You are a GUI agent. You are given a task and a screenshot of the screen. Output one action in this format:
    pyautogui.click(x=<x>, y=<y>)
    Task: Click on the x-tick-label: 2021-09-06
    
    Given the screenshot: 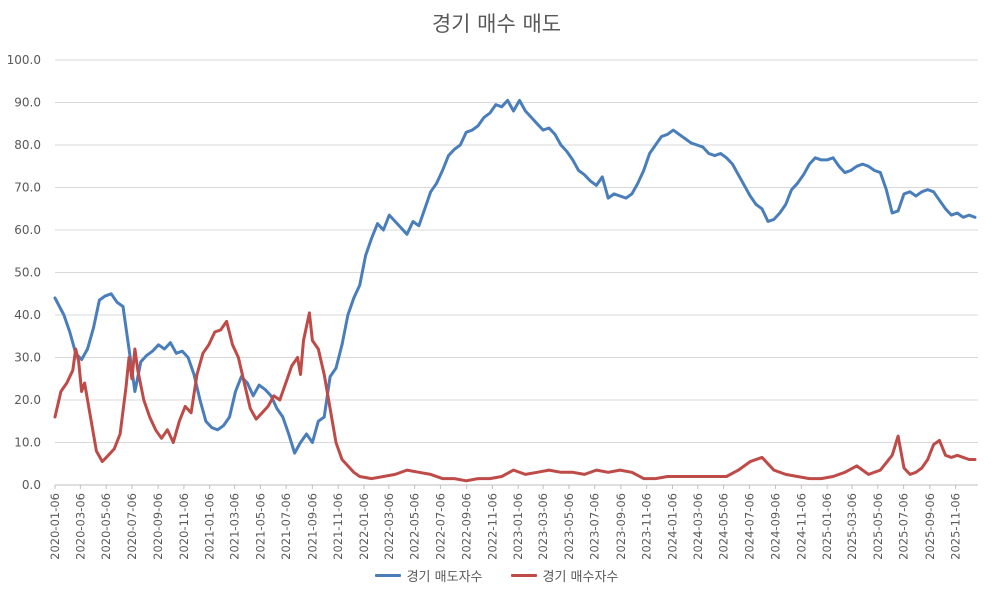 What is the action you would take?
    pyautogui.click(x=312, y=526)
    